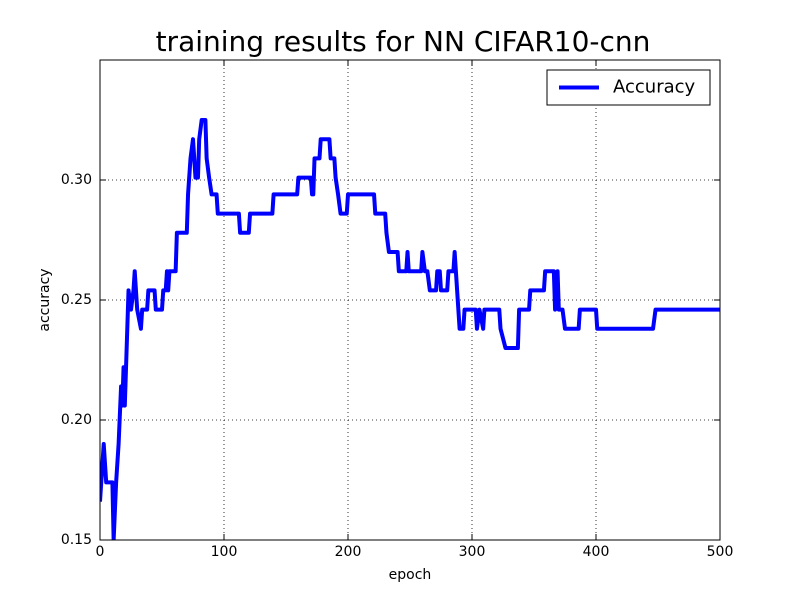 The height and width of the screenshot is (600, 800). Describe the element at coordinates (76, 540) in the screenshot. I see `y-tick-label: 0.15` at that location.